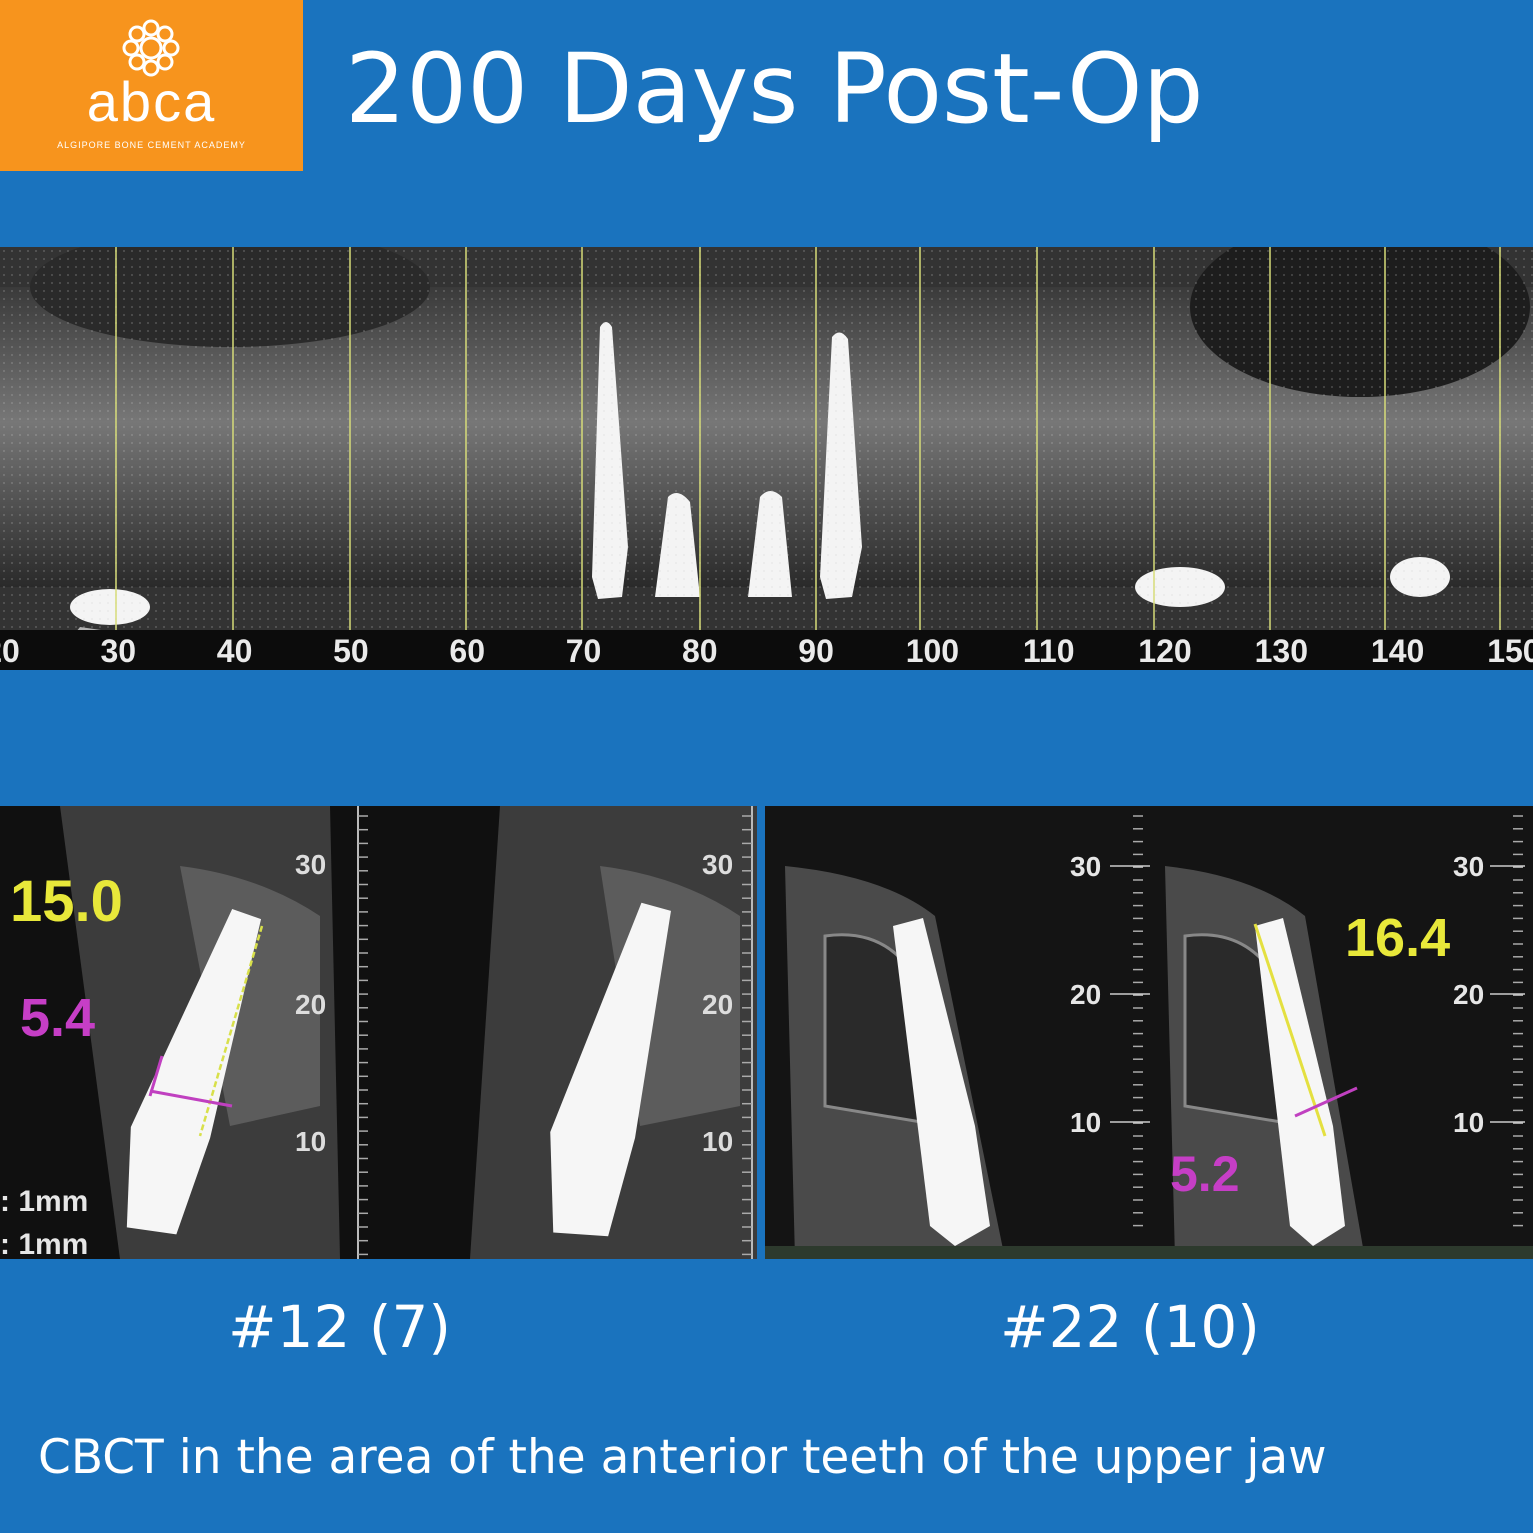  Describe the element at coordinates (467, 651) in the screenshot. I see `ruler-label-60: 60` at that location.